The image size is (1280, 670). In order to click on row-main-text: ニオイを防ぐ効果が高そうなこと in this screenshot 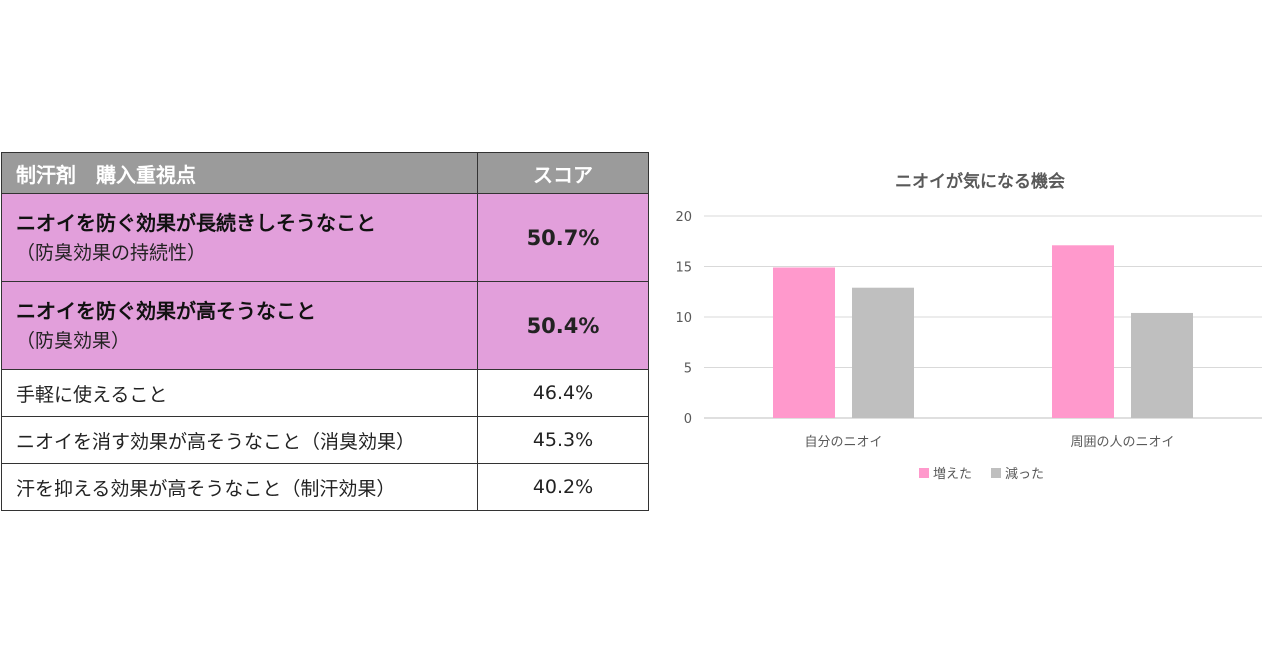, I will do `click(166, 310)`.